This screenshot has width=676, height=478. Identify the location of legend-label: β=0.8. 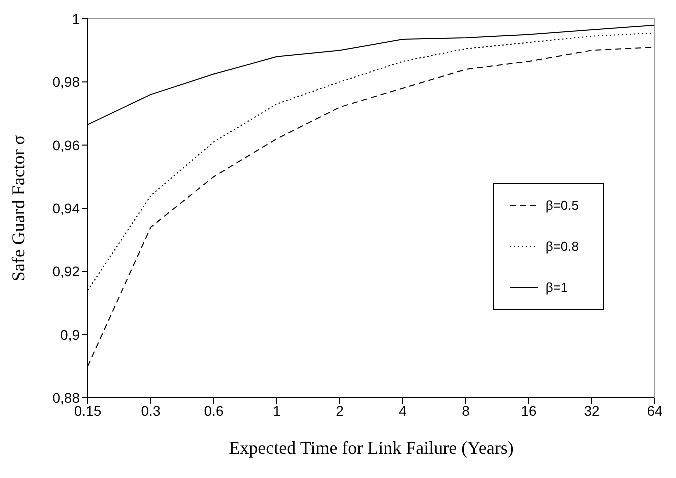
(562, 246).